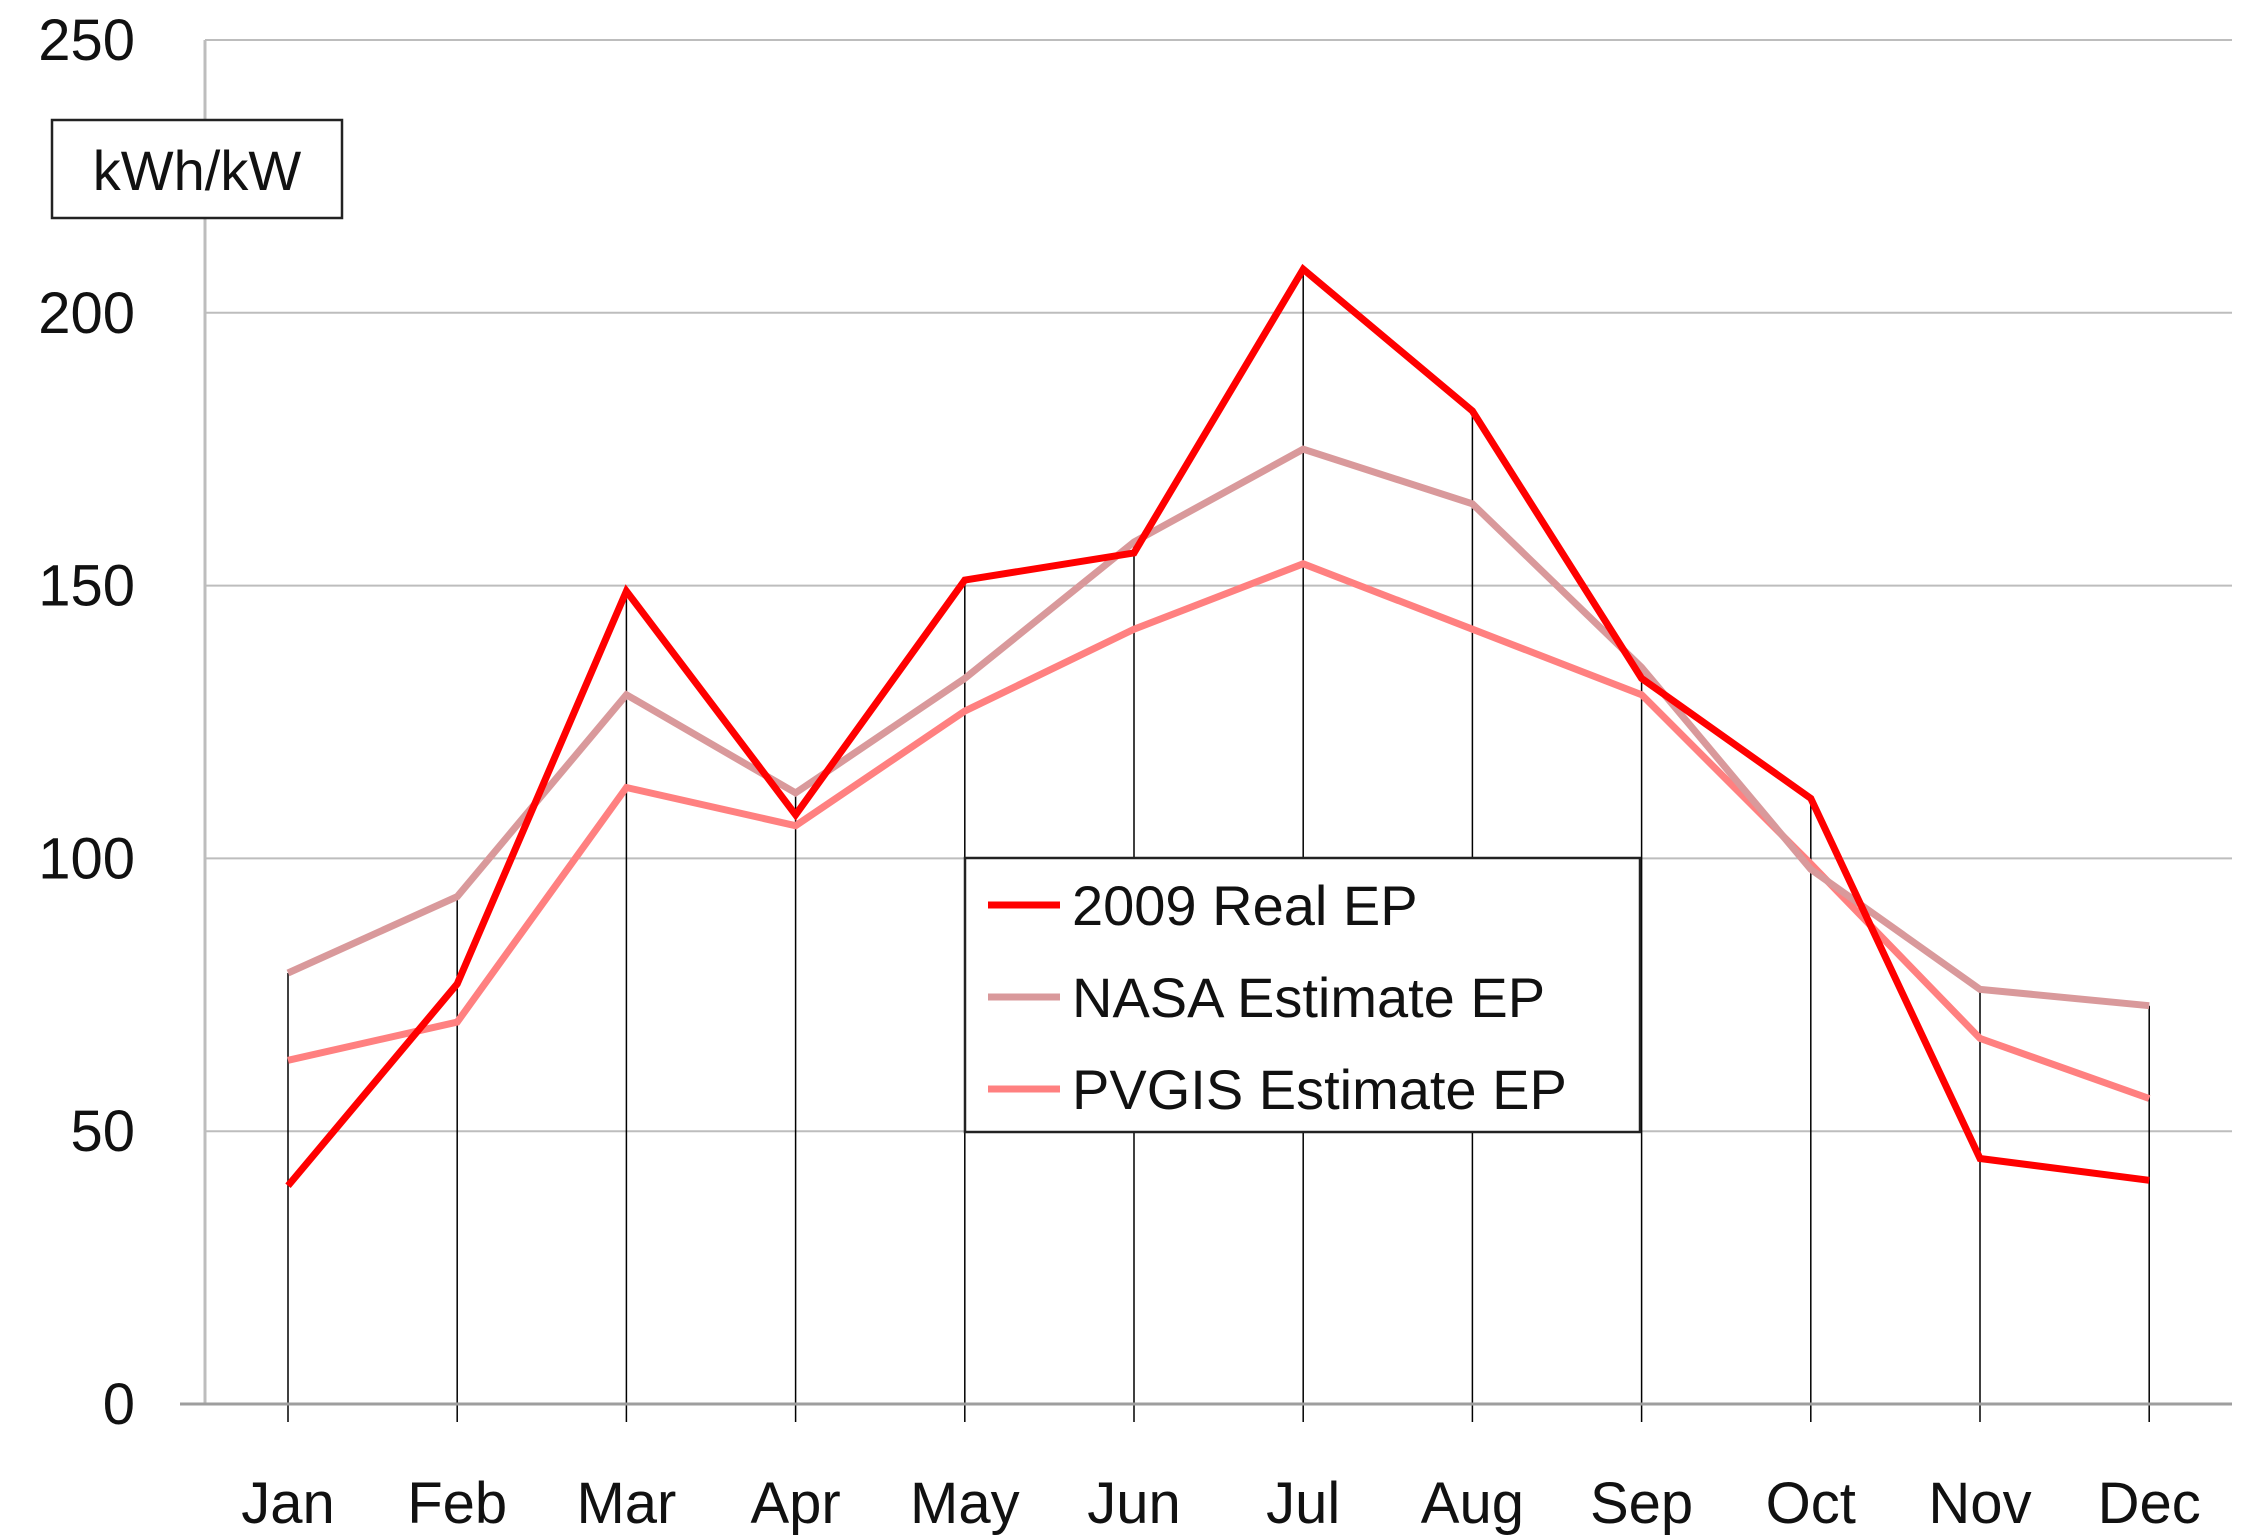 This screenshot has height=1538, width=2262. What do you see at coordinates (1641, 1503) in the screenshot?
I see `x-tick-label: Sep` at bounding box center [1641, 1503].